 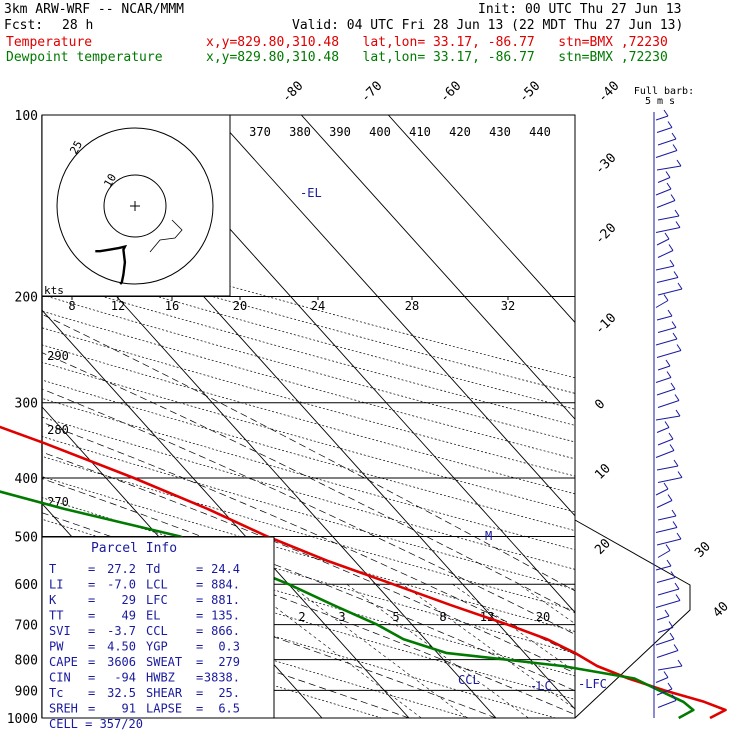 What do you see at coordinates (129, 616) in the screenshot?
I see `parcel-value: 49` at bounding box center [129, 616].